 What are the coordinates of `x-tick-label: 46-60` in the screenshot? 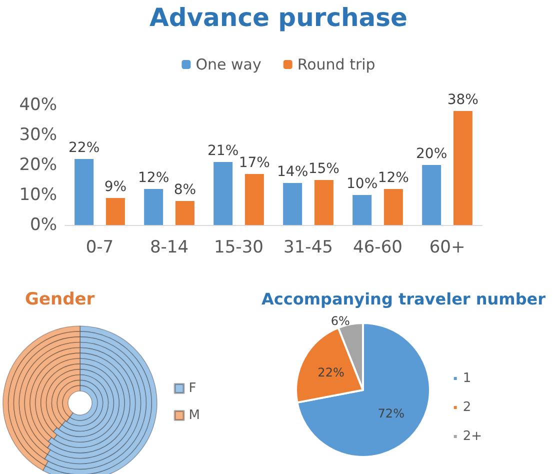 It's located at (377, 248).